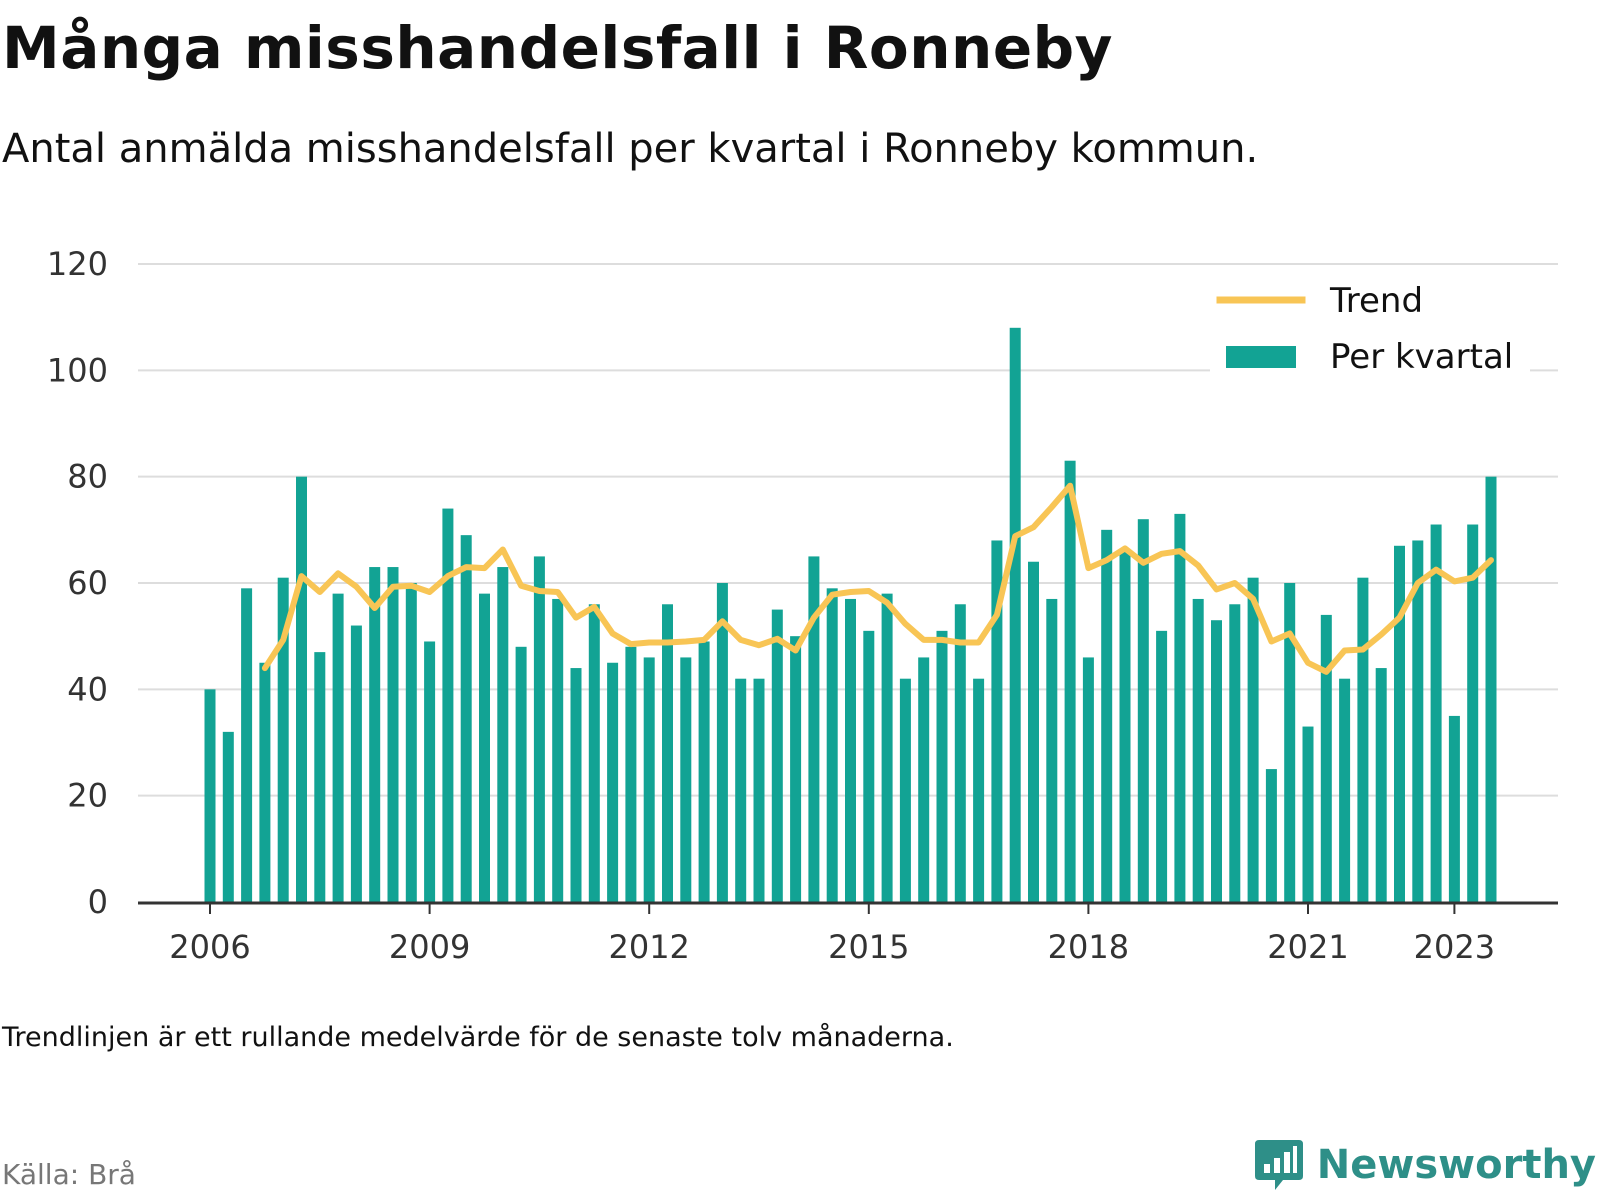  Describe the element at coordinates (557, 48) in the screenshot. I see `chart-title: Många misshandelsfall i Ronneby` at that location.